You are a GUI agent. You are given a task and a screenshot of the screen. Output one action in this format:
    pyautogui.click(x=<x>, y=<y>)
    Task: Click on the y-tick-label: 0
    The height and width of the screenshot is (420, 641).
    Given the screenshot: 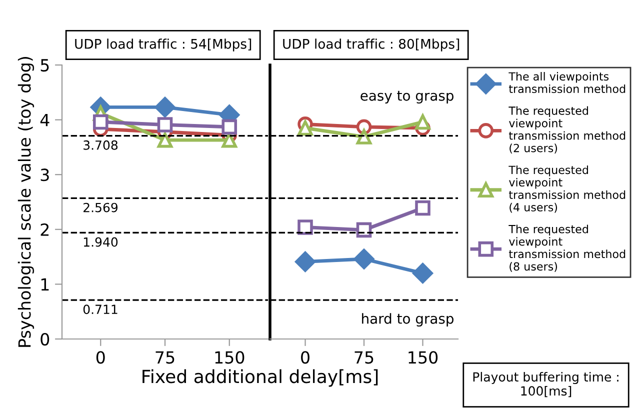 What is the action you would take?
    pyautogui.click(x=45, y=339)
    